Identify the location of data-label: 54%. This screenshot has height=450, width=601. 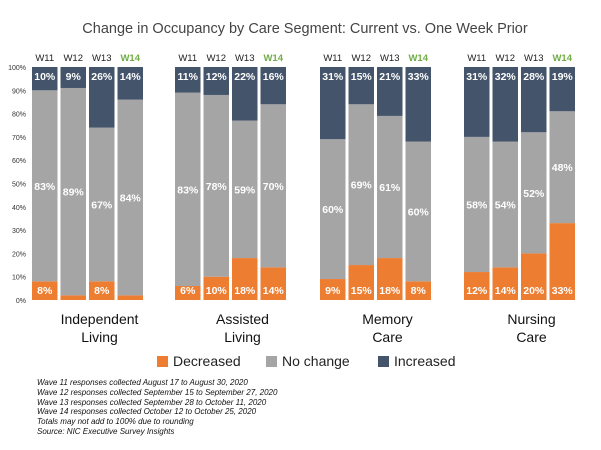
(506, 205).